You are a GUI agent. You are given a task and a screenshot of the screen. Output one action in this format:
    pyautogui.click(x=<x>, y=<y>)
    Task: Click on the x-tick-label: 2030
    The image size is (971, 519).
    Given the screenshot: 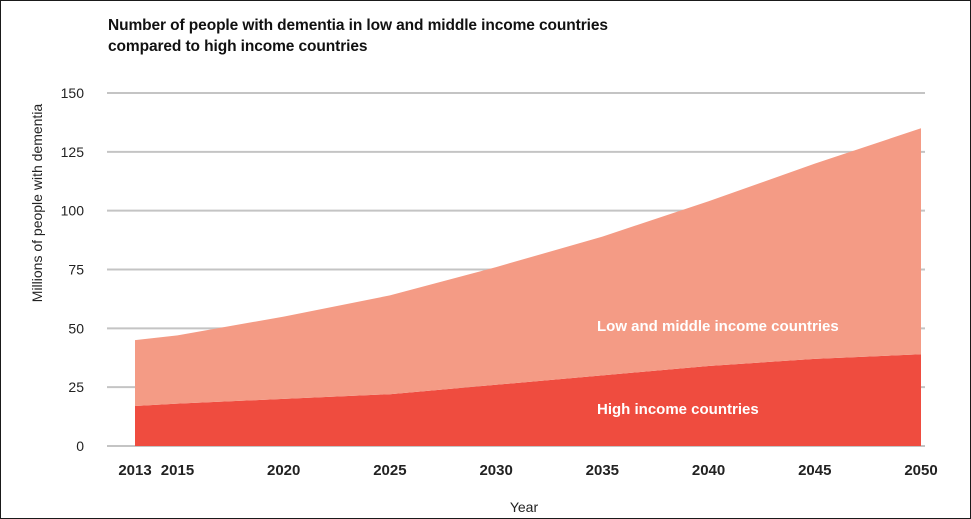 What is the action you would take?
    pyautogui.click(x=495, y=470)
    